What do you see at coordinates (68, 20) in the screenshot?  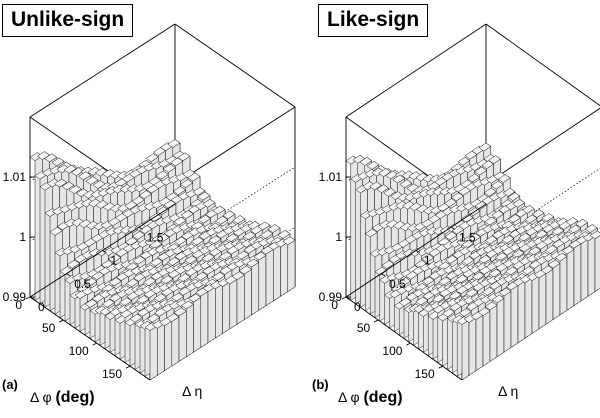 I see `chart-title-unlike-sign: Unlike-sign` at bounding box center [68, 20].